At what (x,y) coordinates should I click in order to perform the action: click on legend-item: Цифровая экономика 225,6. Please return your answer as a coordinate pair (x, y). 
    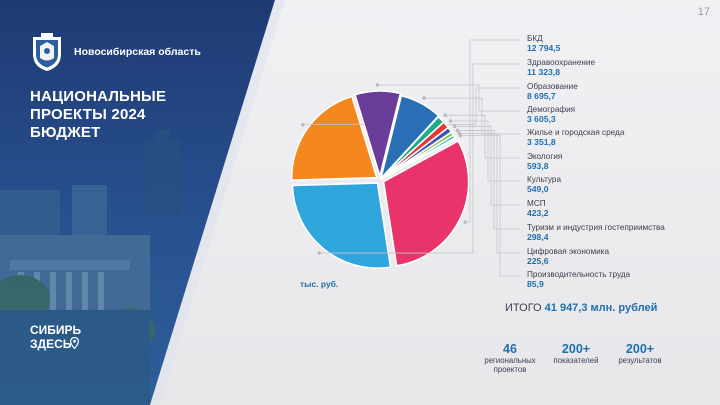
    Looking at the image, I should click on (568, 256).